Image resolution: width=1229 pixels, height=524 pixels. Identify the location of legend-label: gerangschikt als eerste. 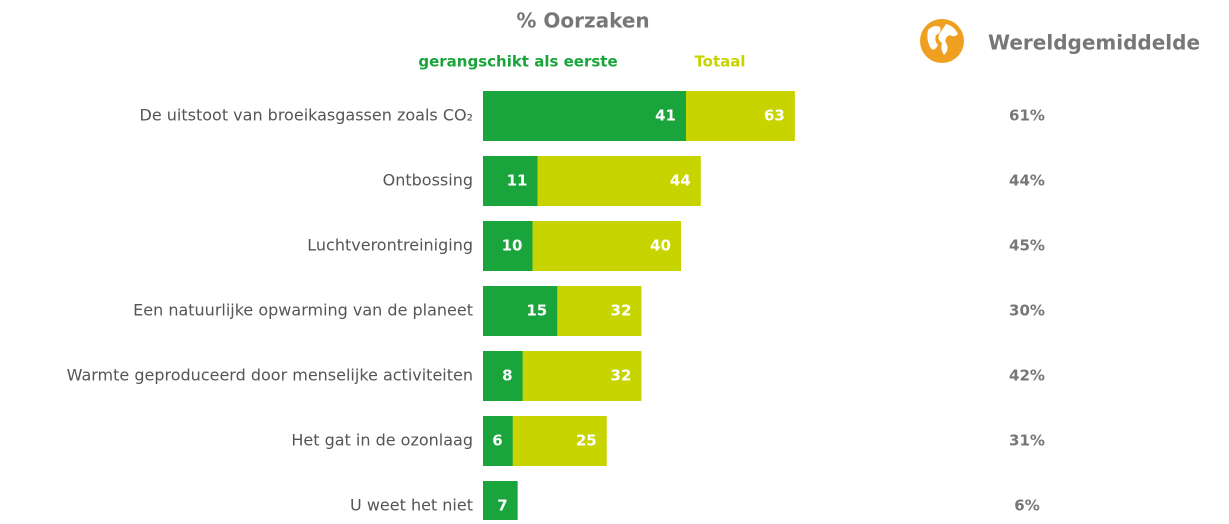
(517, 62).